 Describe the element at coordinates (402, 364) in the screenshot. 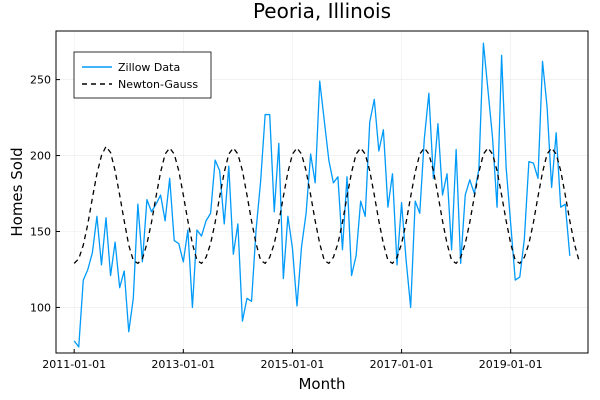

I see `x-tick-label-3: 2017-01-01` at that location.